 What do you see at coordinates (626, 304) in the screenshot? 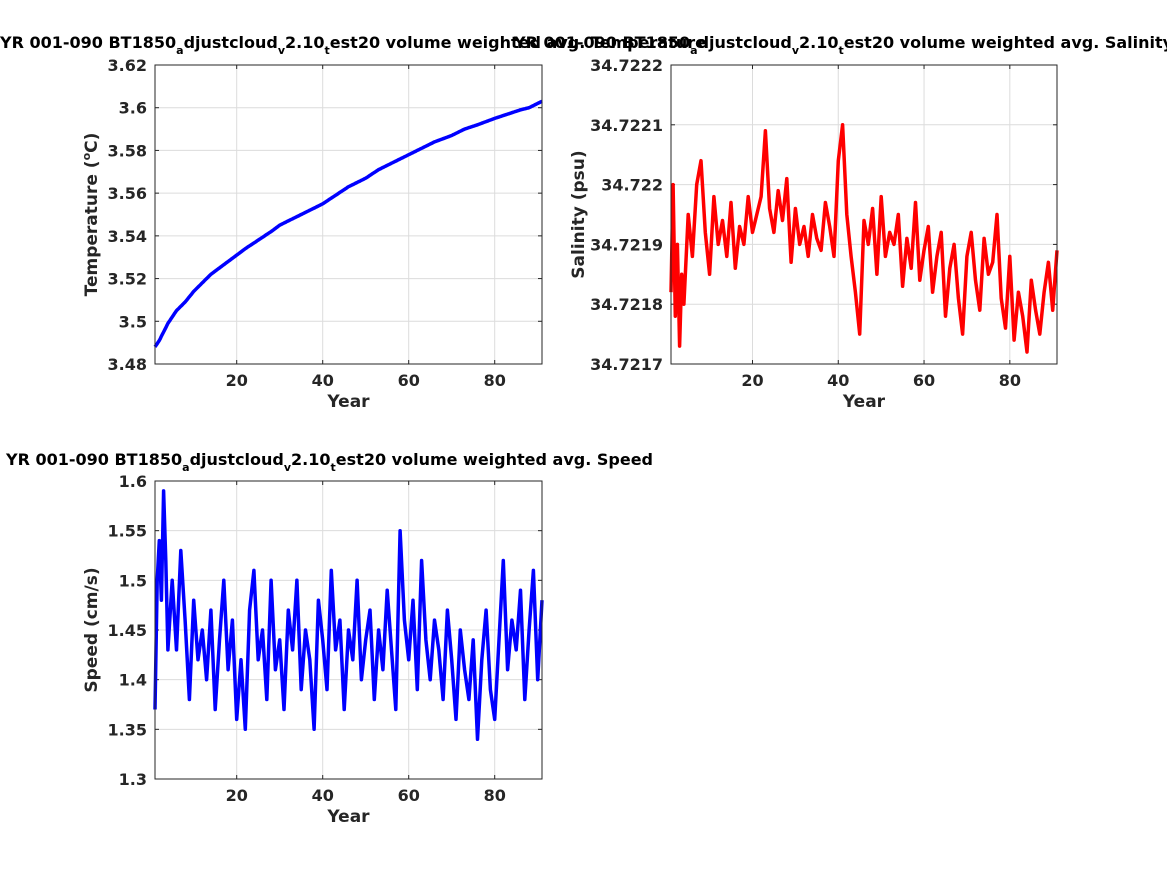
I see `y-tick-label: 34.7218` at bounding box center [626, 304].